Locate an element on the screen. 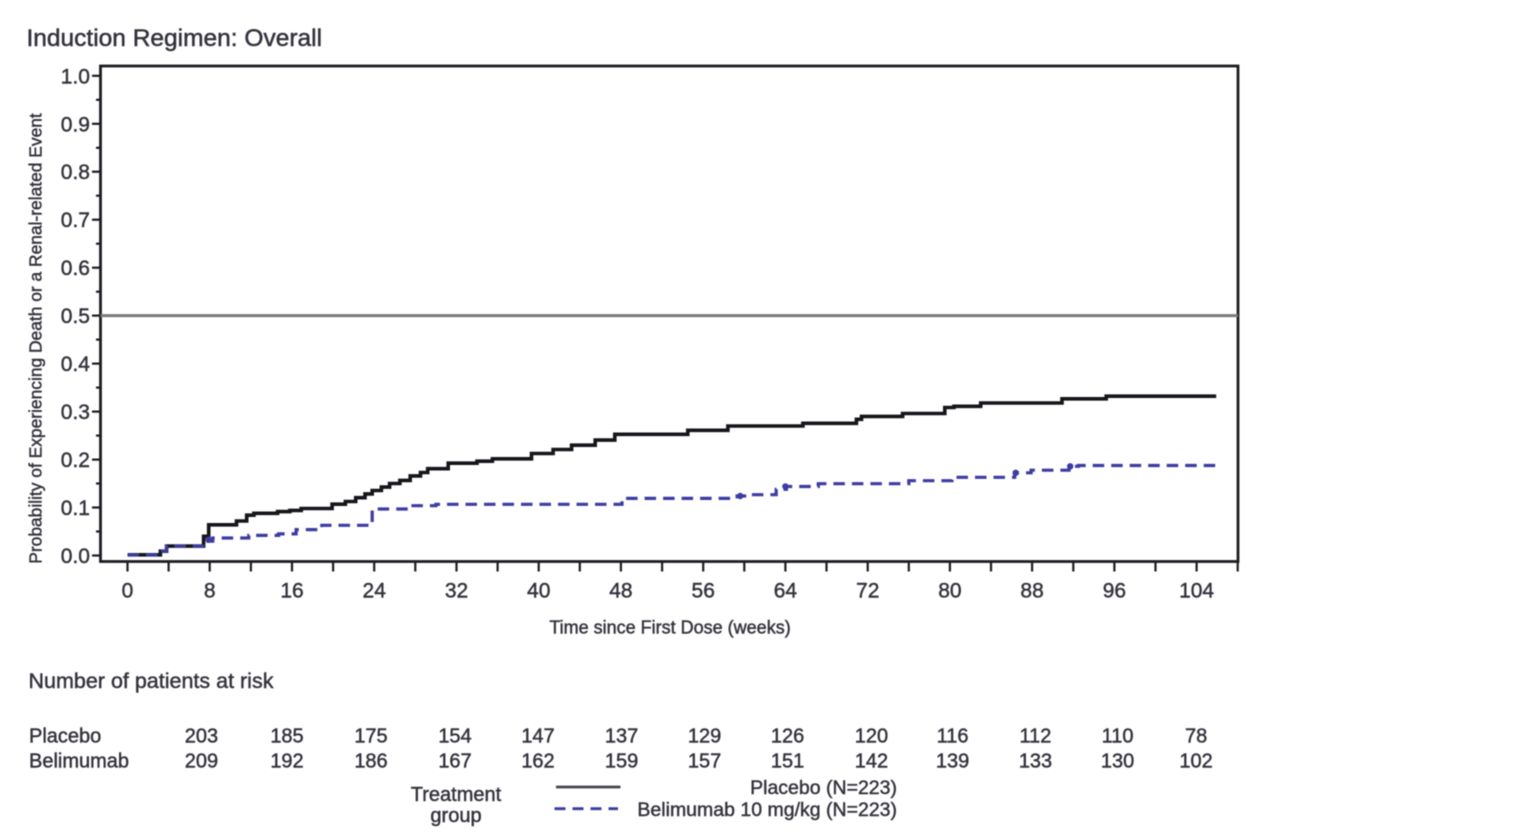  svg-text: 0.8 is located at coordinates (75, 172).